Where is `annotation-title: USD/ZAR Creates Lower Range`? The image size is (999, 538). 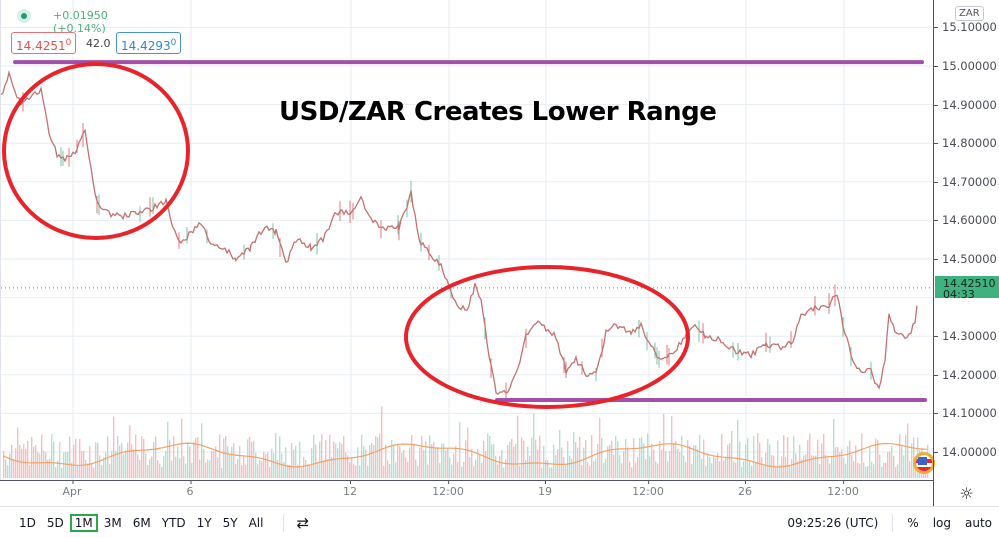
annotation-title: USD/ZAR Creates Lower Range is located at coordinates (498, 112).